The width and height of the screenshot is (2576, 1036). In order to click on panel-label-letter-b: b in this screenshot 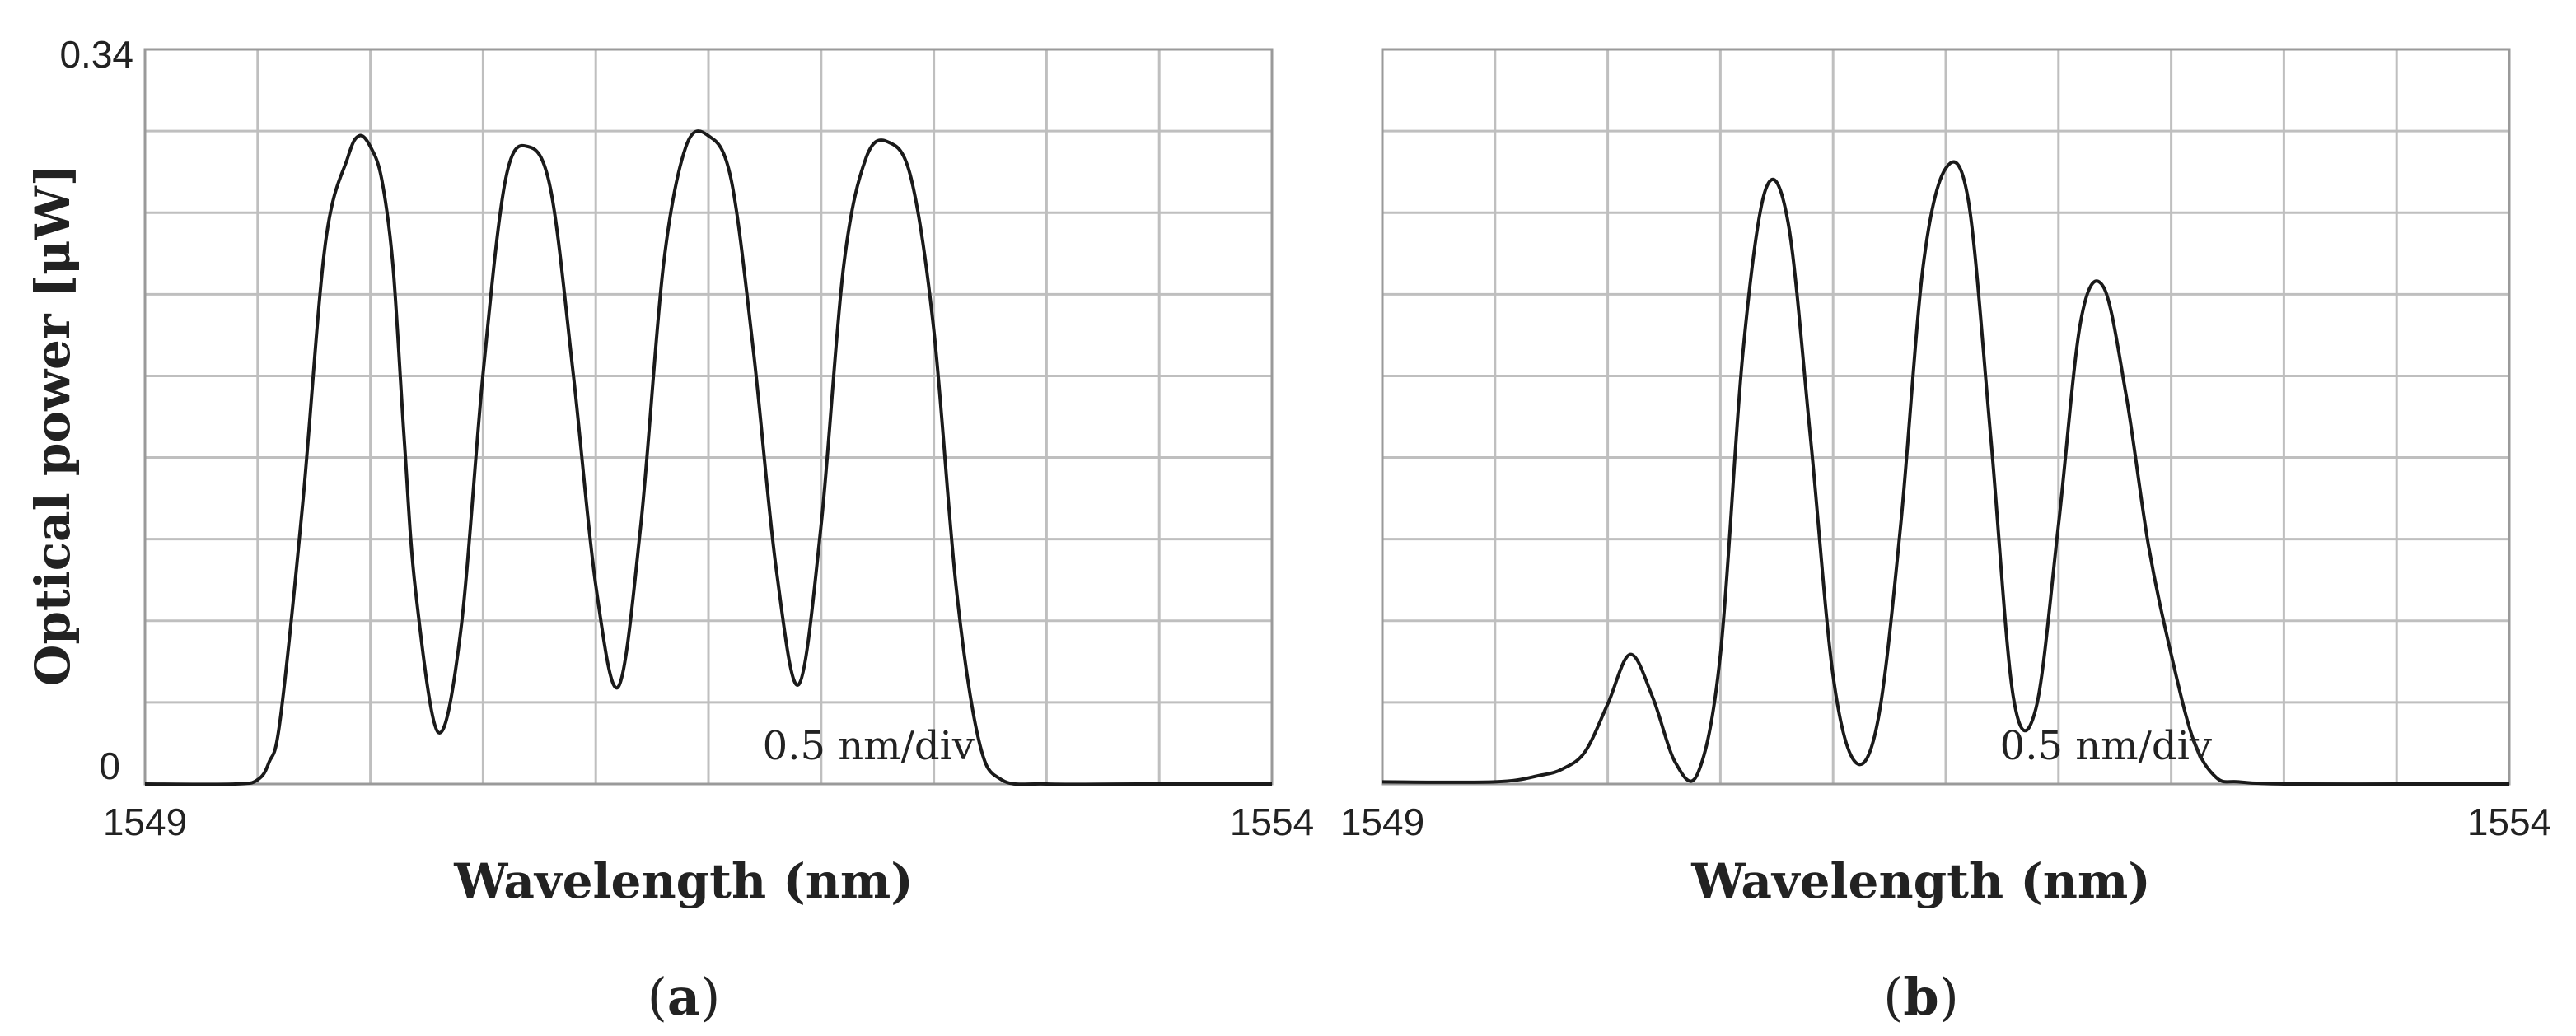, I will do `click(1920, 997)`.